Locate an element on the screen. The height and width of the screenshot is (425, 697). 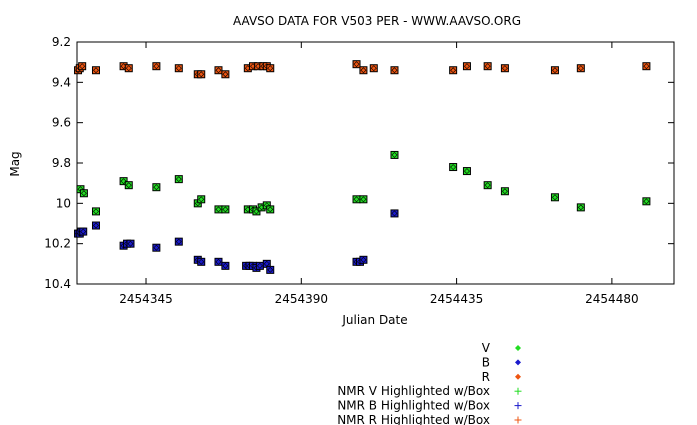
x-tick-label: 2454345 is located at coordinates (145, 299).